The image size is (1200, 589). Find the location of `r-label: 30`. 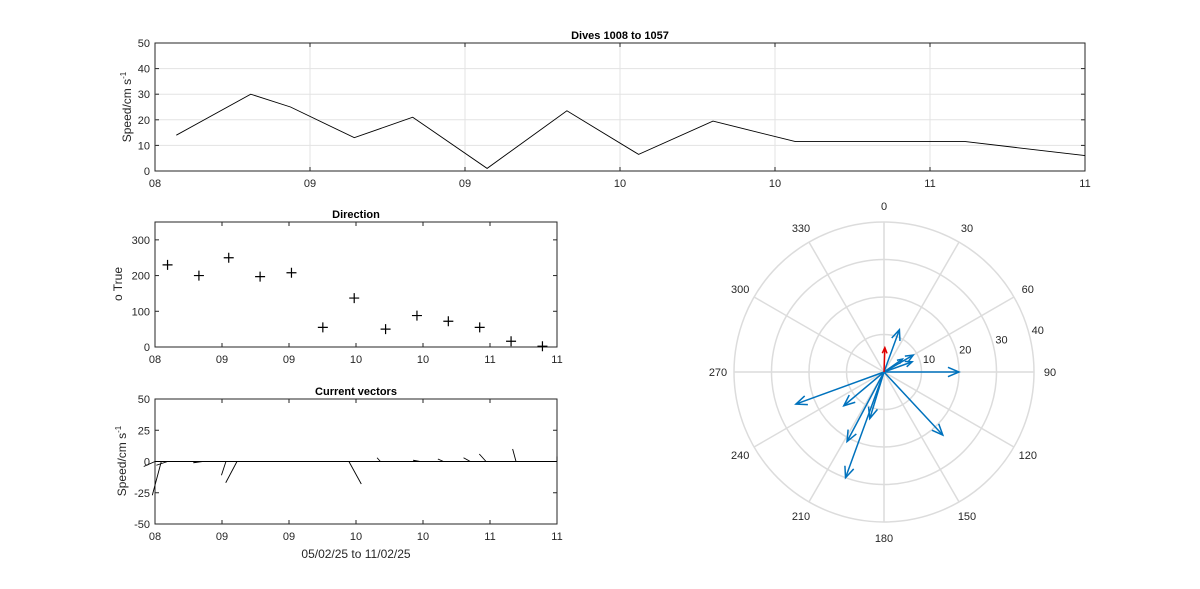

r-label: 30 is located at coordinates (1001, 341).